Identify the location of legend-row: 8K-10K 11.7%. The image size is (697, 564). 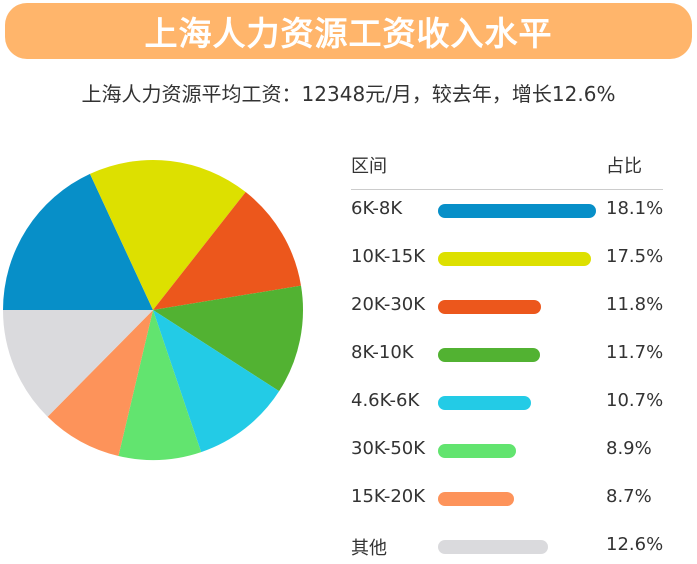
(521, 355).